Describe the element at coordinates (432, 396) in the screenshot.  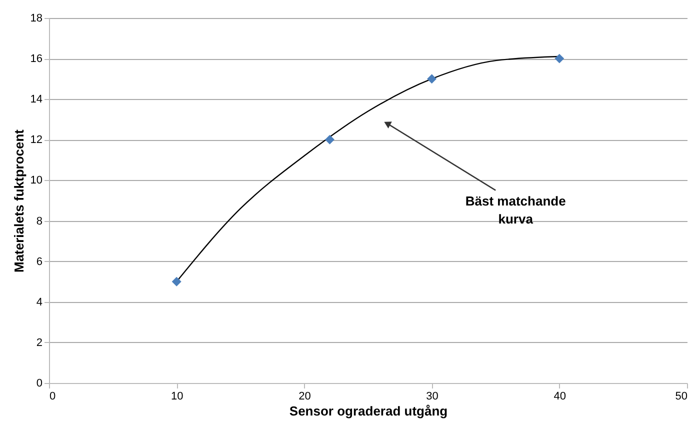
I see `x-tick-label: 30` at that location.